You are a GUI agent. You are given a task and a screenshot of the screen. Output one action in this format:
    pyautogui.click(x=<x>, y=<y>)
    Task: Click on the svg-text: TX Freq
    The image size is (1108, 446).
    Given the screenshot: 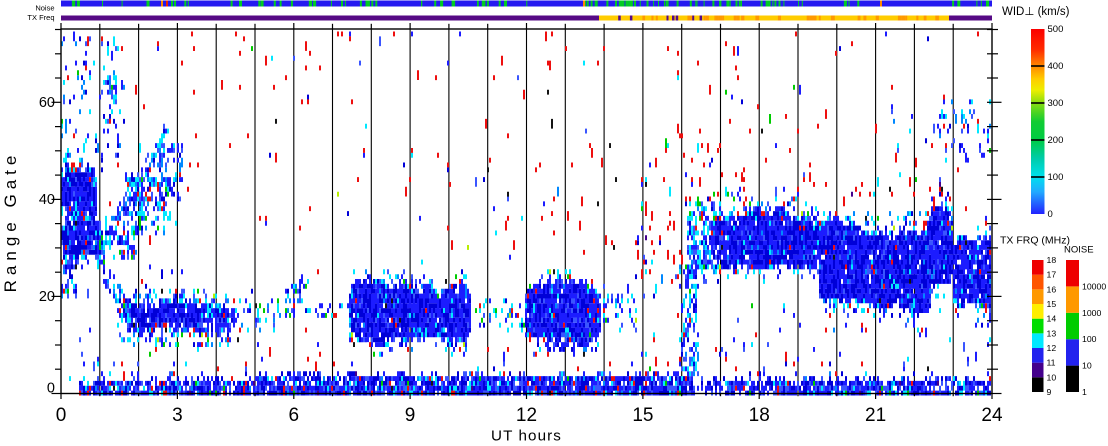 What is the action you would take?
    pyautogui.click(x=40, y=17)
    